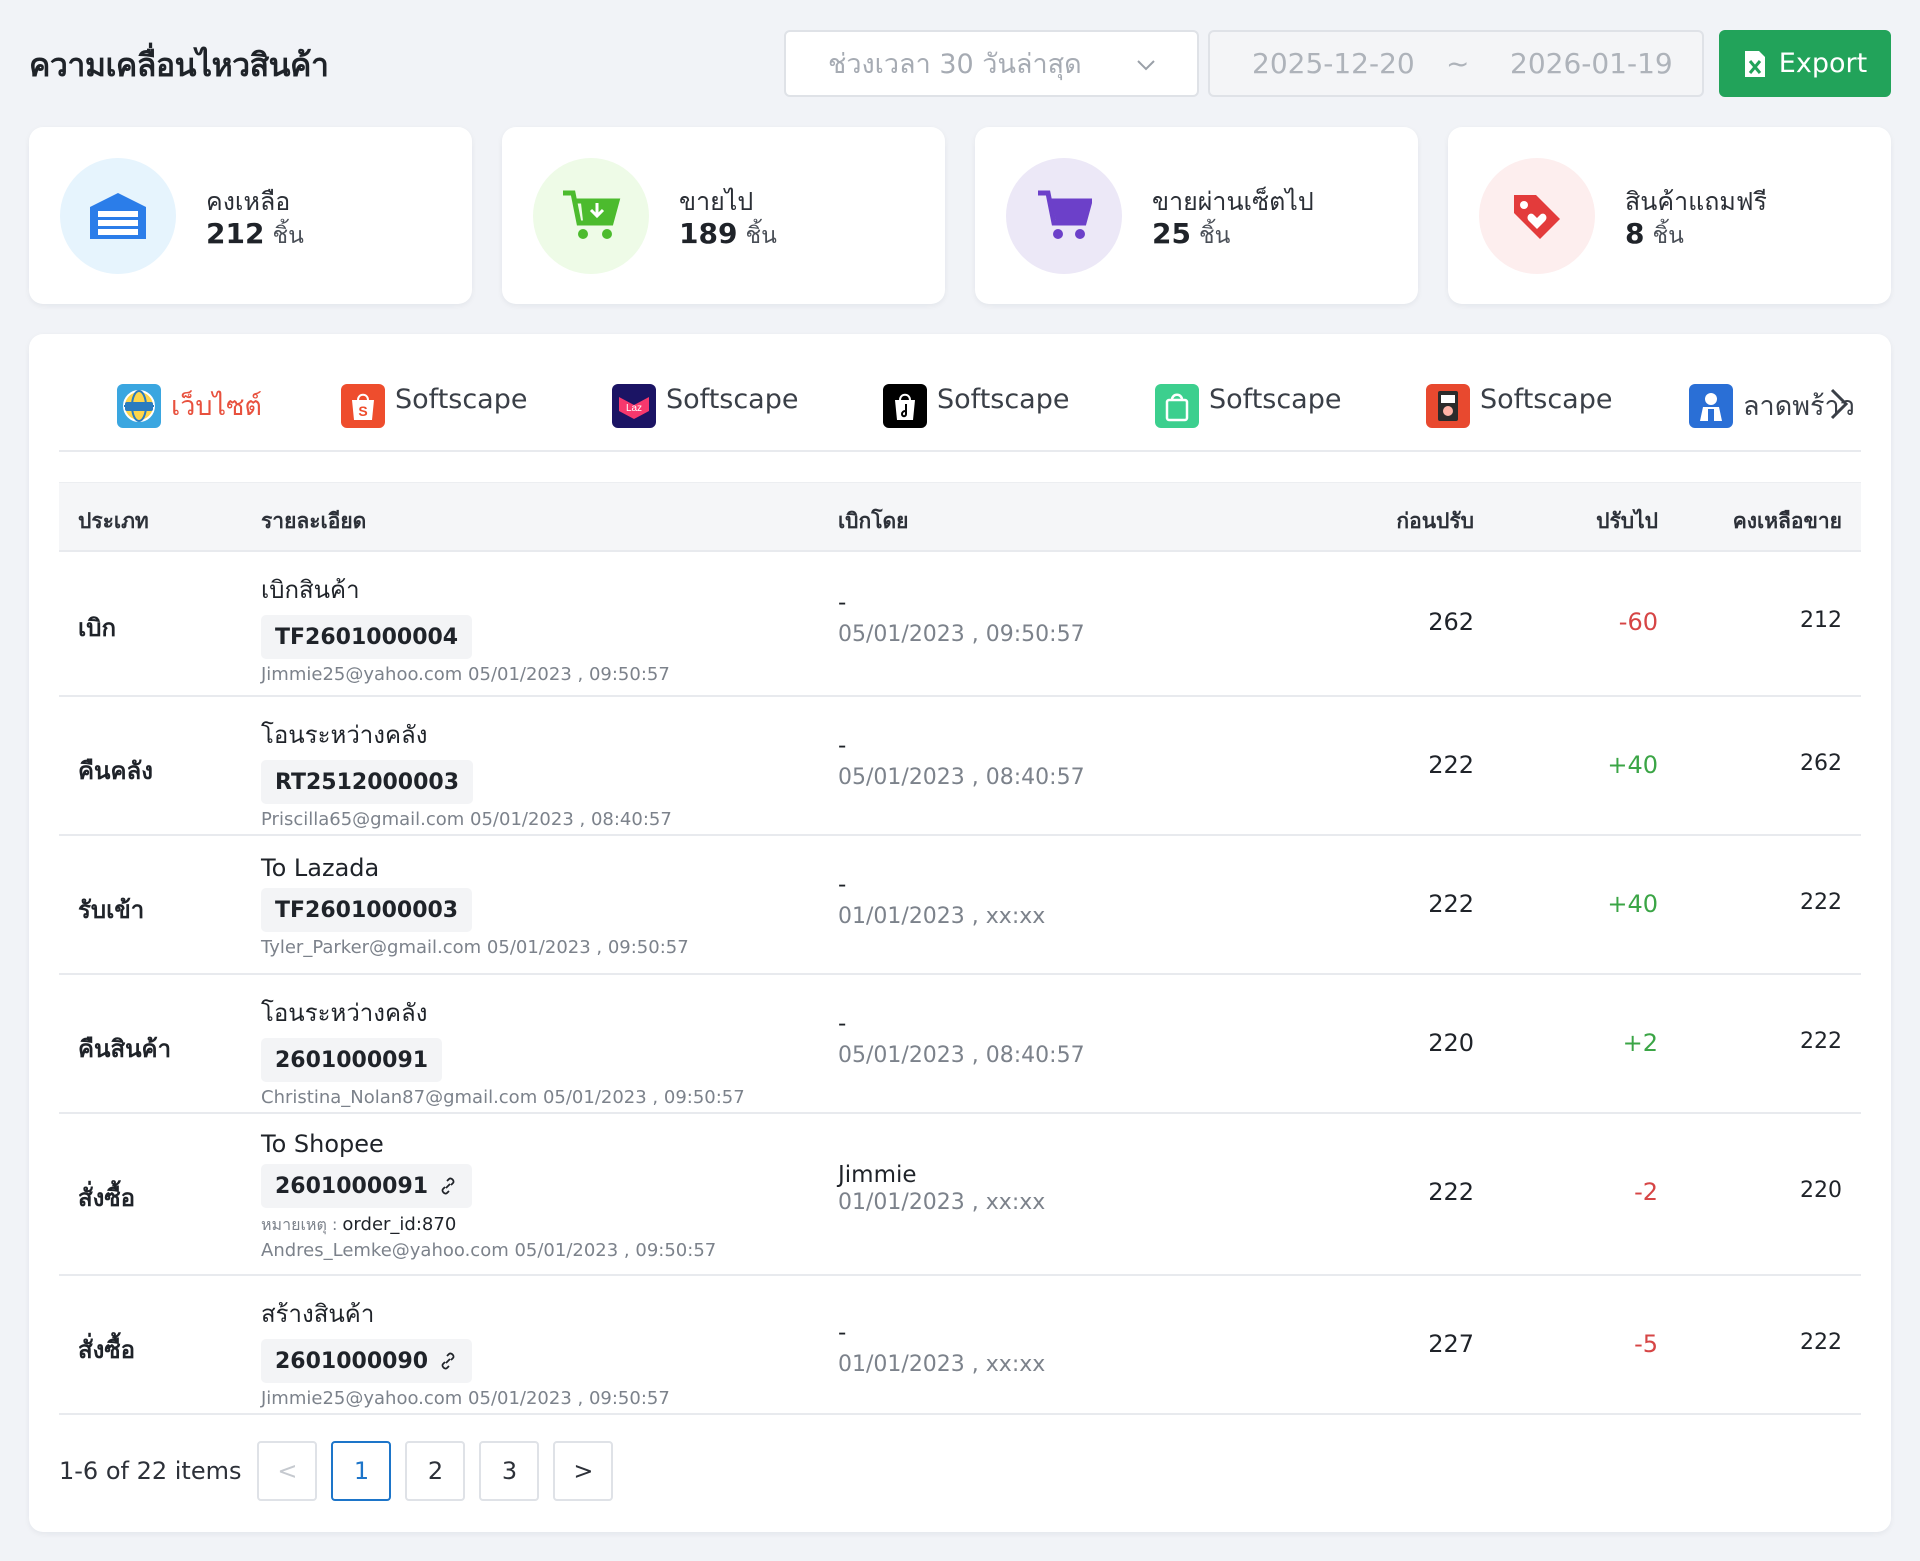 The image size is (1920, 1561). What do you see at coordinates (322, 1144) in the screenshot?
I see `row-title: To Shopee` at bounding box center [322, 1144].